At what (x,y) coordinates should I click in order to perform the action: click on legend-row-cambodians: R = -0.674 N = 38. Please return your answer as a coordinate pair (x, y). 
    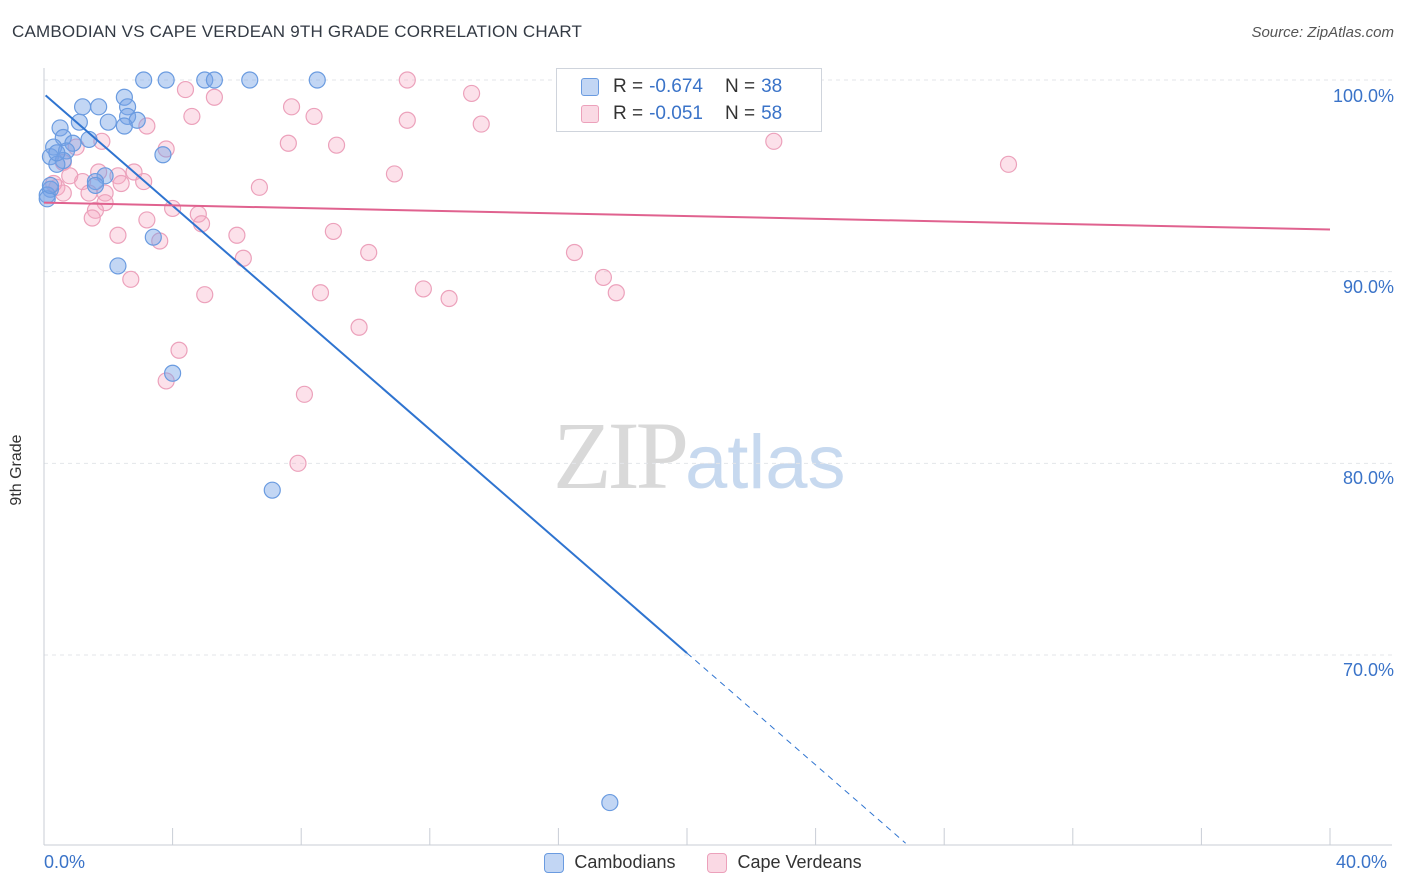
    Looking at the image, I should click on (681, 87).